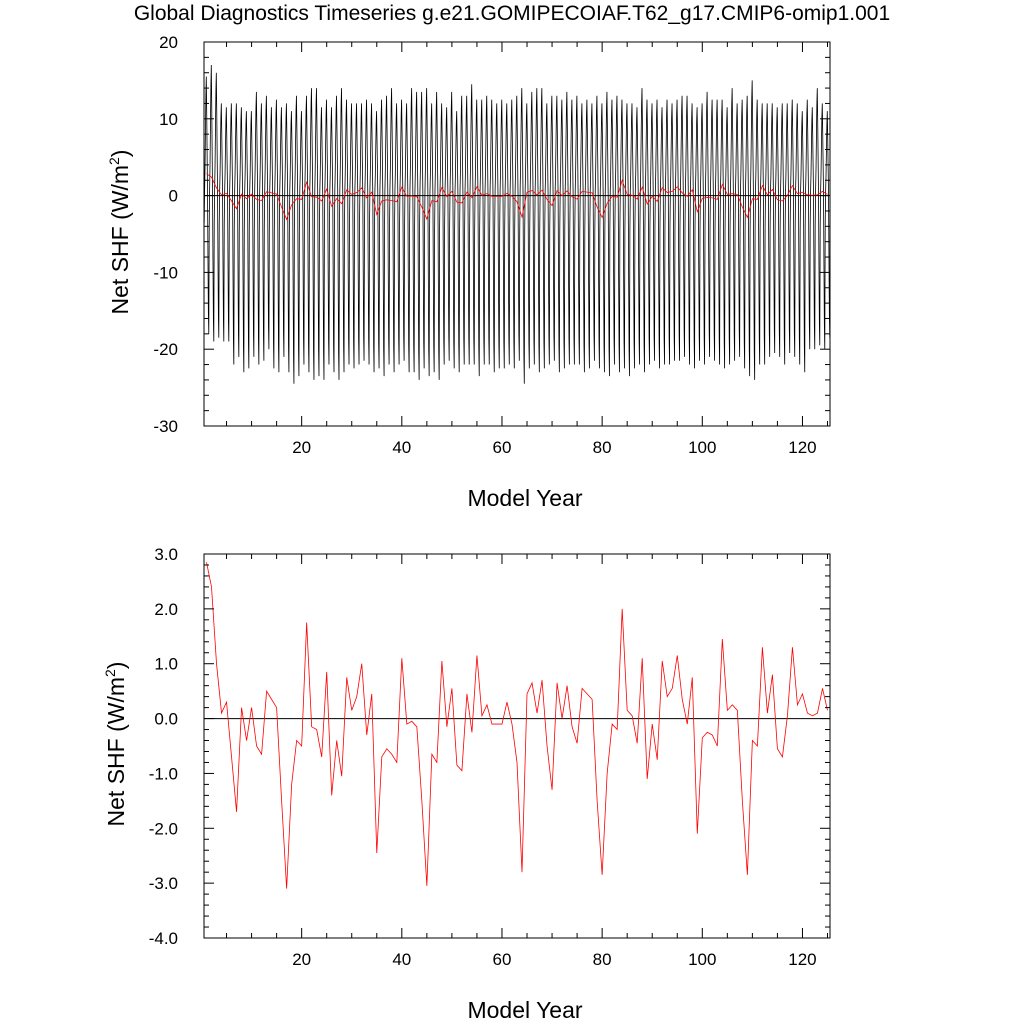 The width and height of the screenshot is (1024, 1024). Describe the element at coordinates (173, 196) in the screenshot. I see `top-y-tick-label: 0` at that location.